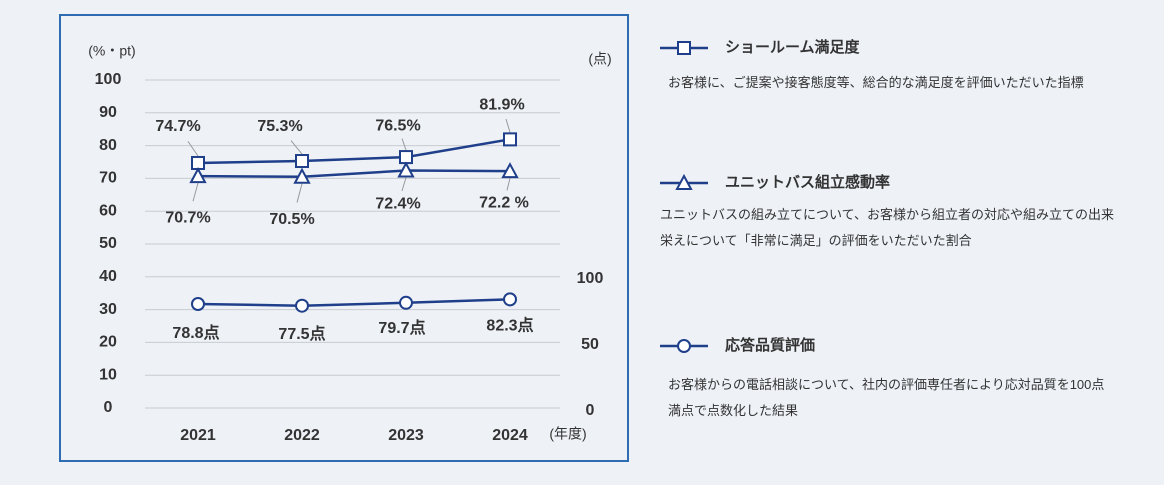 The image size is (1164, 485). What do you see at coordinates (509, 325) in the screenshot?
I see `data-label: 82.3点` at bounding box center [509, 325].